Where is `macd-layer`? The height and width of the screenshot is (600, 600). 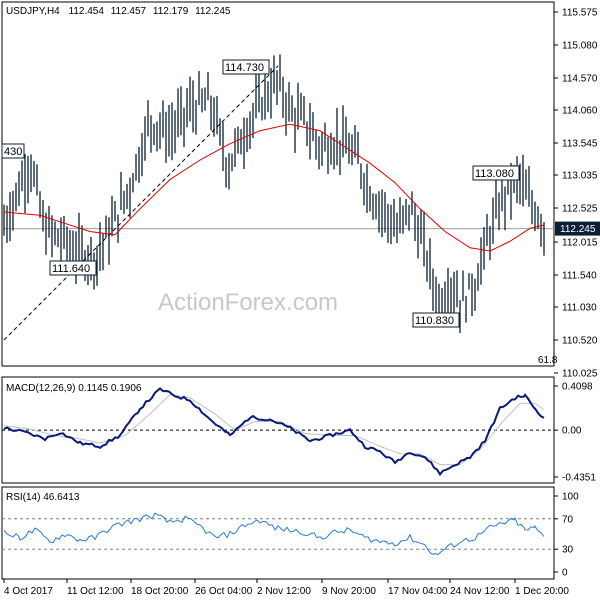 macd-layer is located at coordinates (274, 432).